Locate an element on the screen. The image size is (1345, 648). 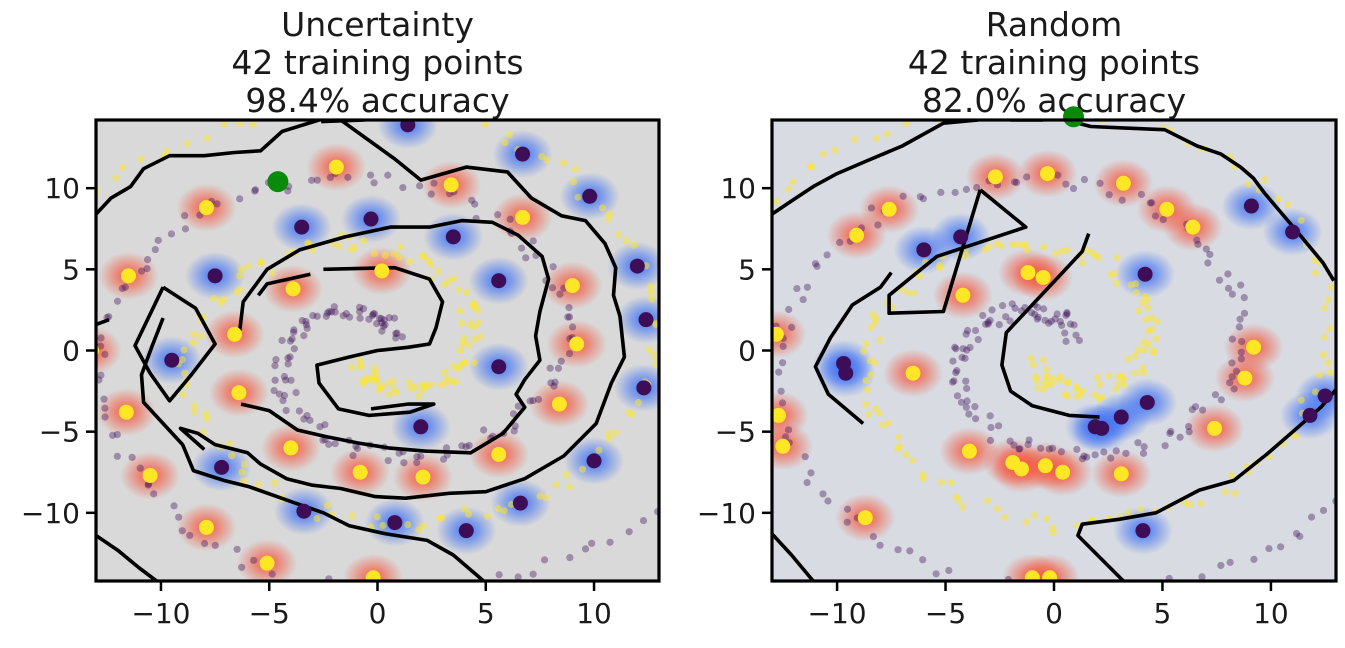
x-tick-label: 5 is located at coordinates (1163, 613).